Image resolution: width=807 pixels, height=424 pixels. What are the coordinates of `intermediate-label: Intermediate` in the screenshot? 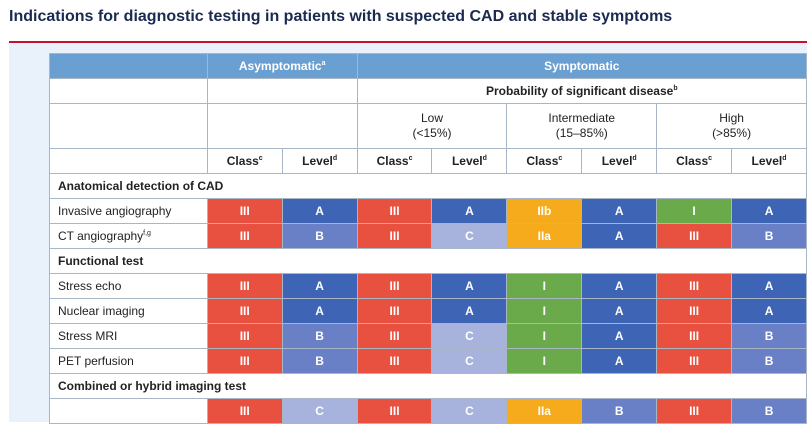 It's located at (582, 118).